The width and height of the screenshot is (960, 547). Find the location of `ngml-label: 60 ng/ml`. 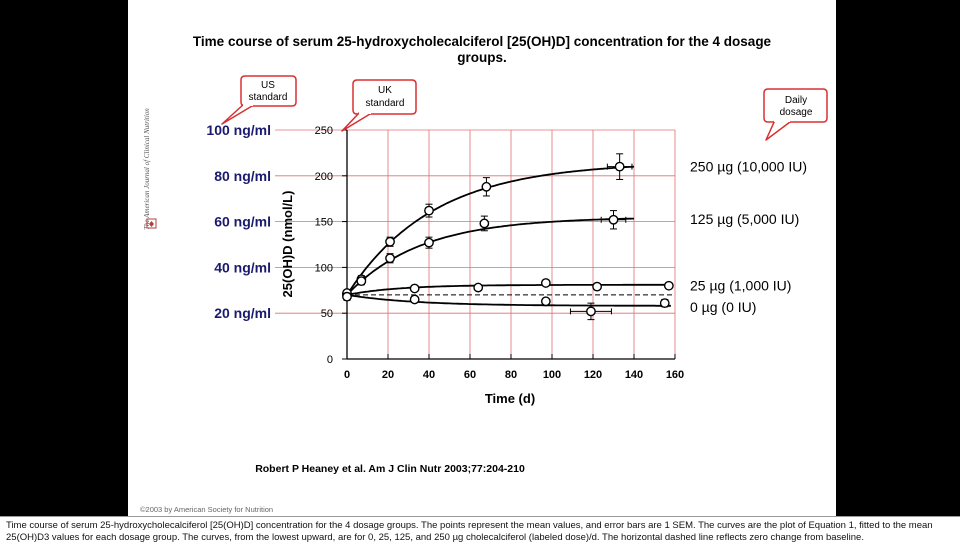

ngml-label: 60 ng/ml is located at coordinates (242, 222).